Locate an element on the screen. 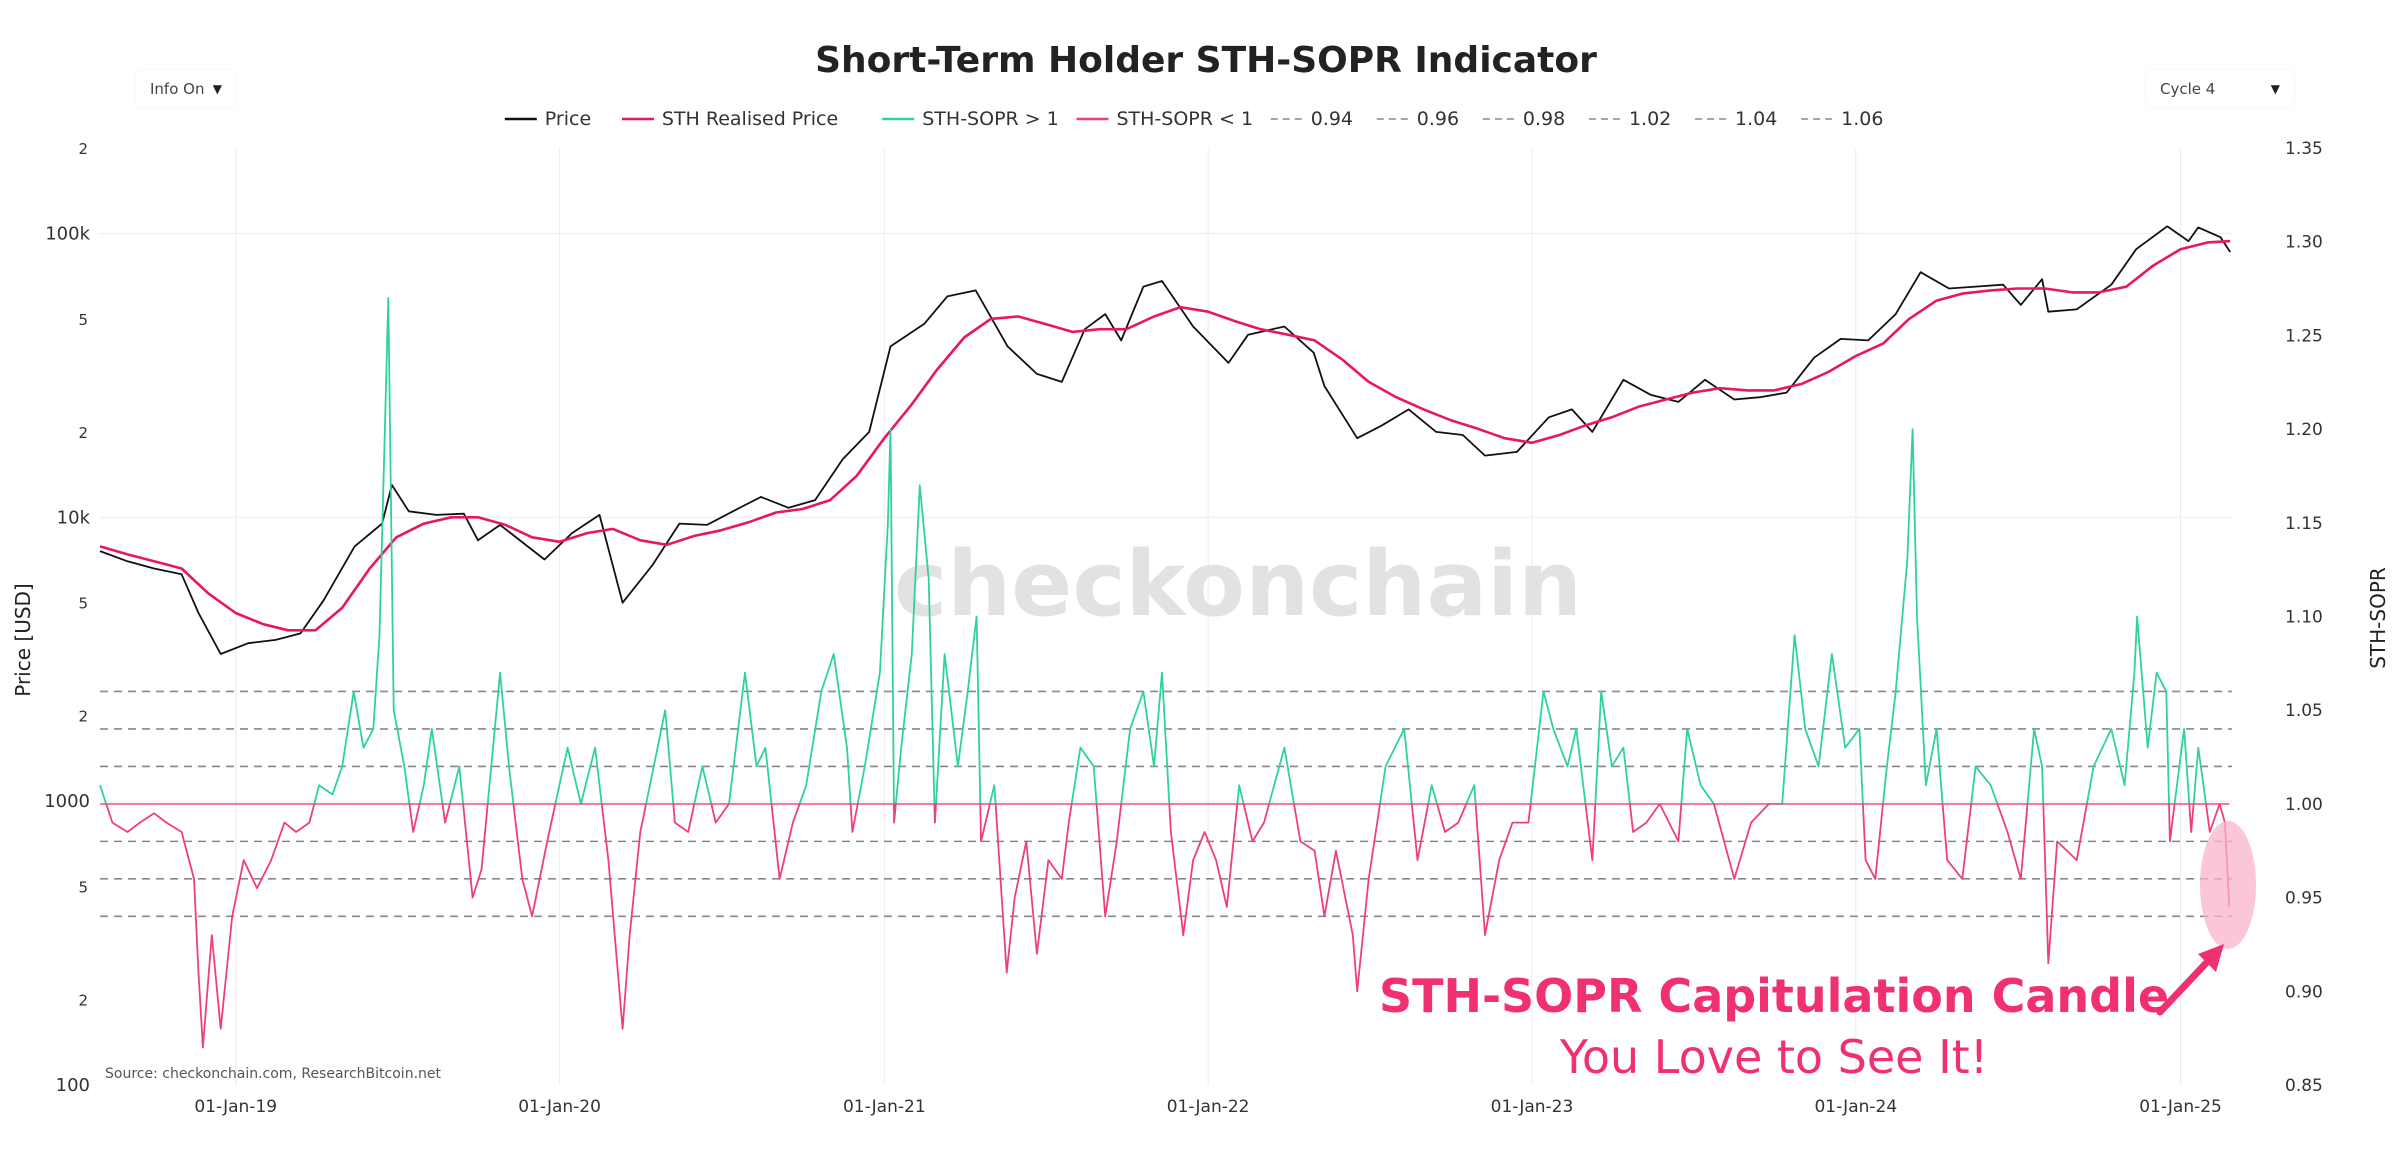 This screenshot has height=1168, width=2400. y-right-tick-label: 0.90 is located at coordinates (2304, 992).